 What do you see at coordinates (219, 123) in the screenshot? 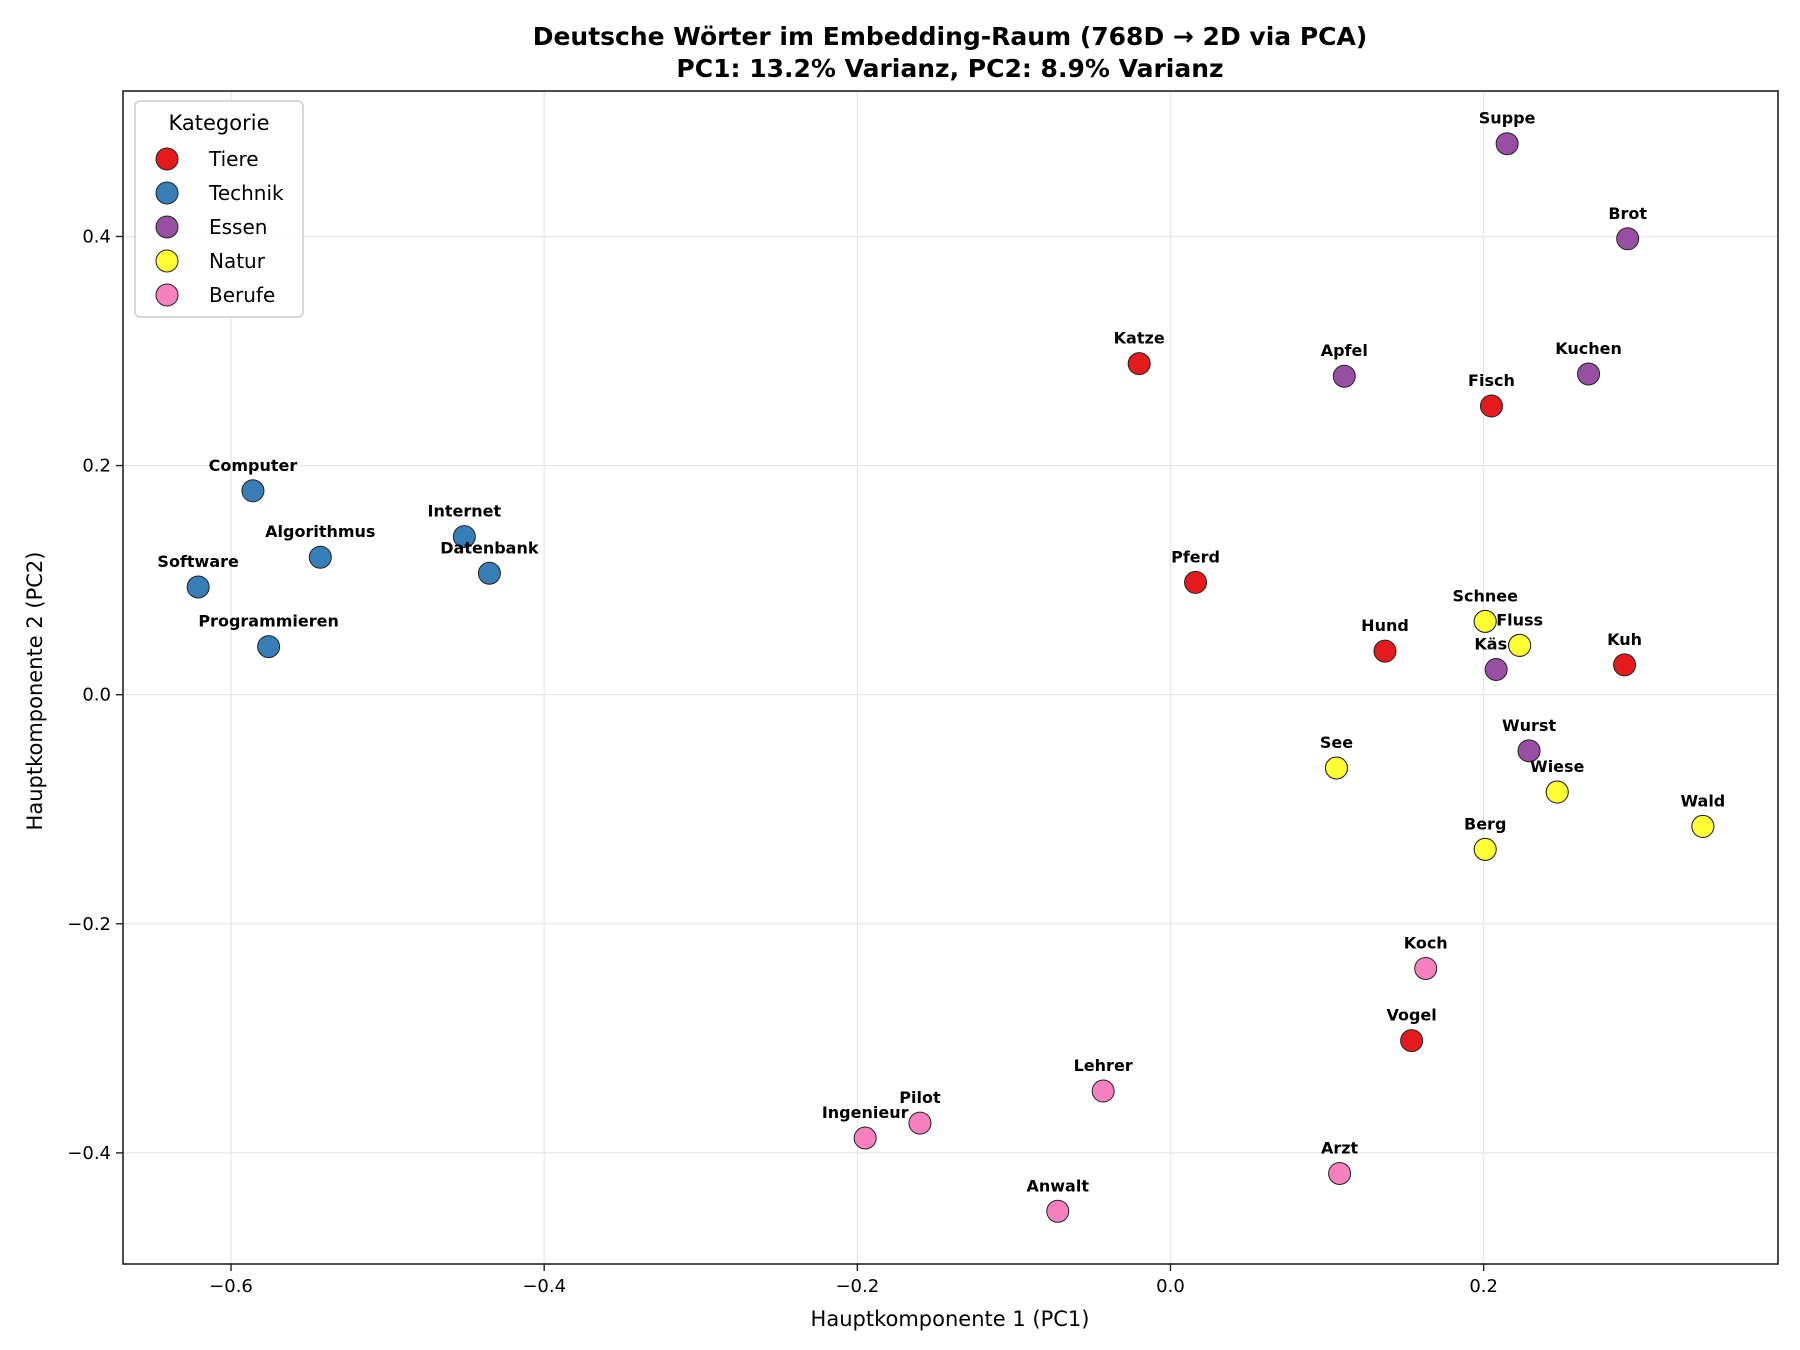
I see `legend-title: Kategorie` at bounding box center [219, 123].